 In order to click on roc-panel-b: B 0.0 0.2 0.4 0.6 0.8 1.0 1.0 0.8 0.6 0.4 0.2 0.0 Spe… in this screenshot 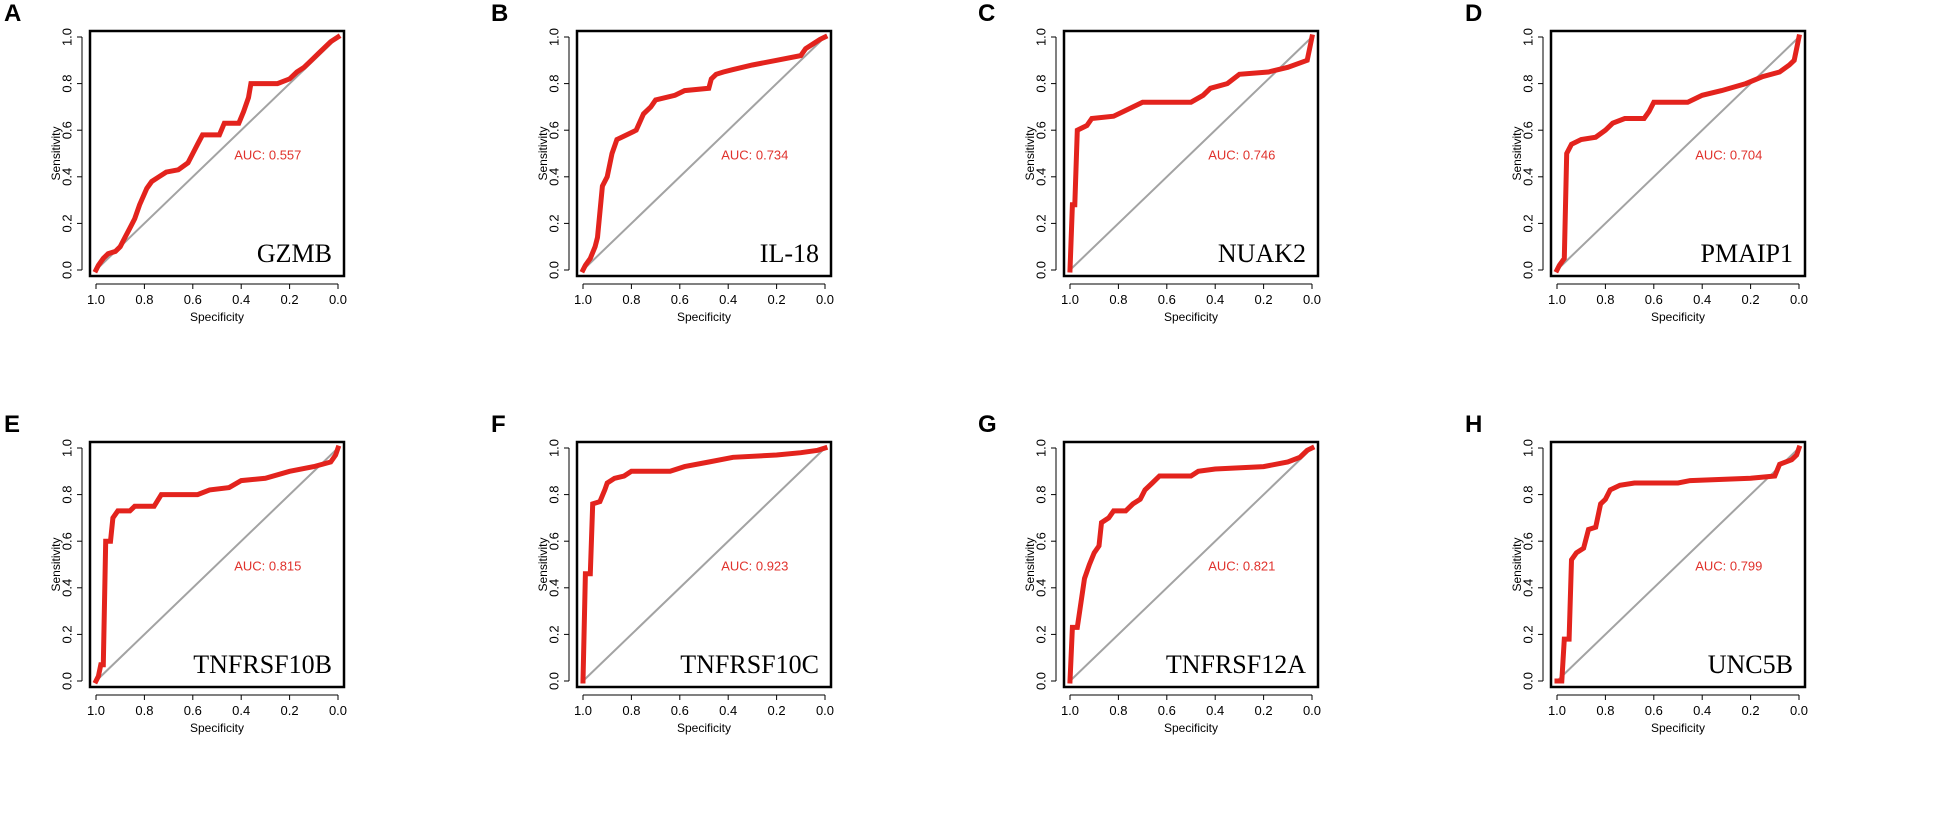, I will do `click(730, 205)`.